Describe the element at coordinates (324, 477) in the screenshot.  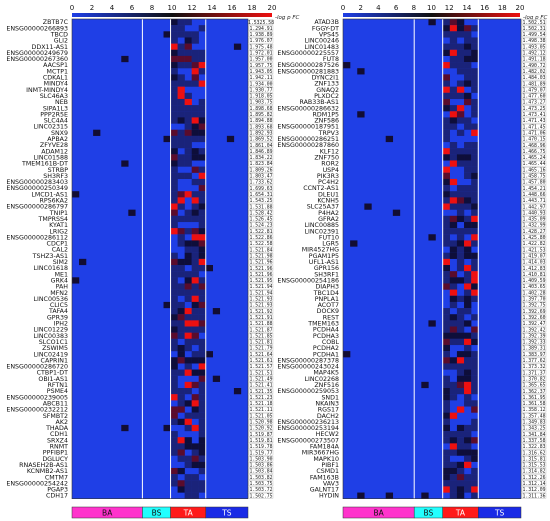
I see `gene-label: FAM163B` at that location.